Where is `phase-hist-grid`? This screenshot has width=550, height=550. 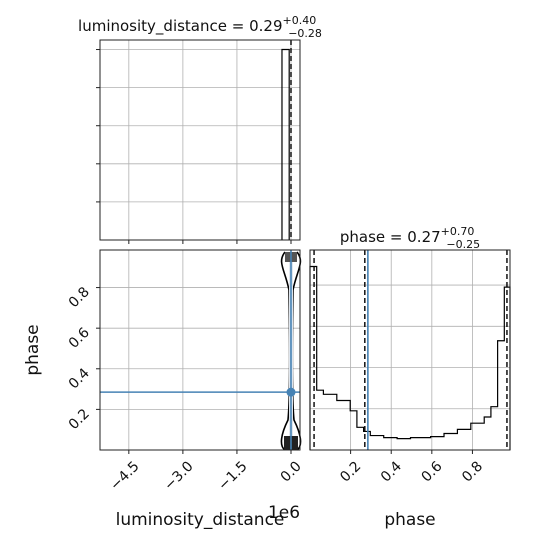 phase-hist-grid is located at coordinates (410, 350).